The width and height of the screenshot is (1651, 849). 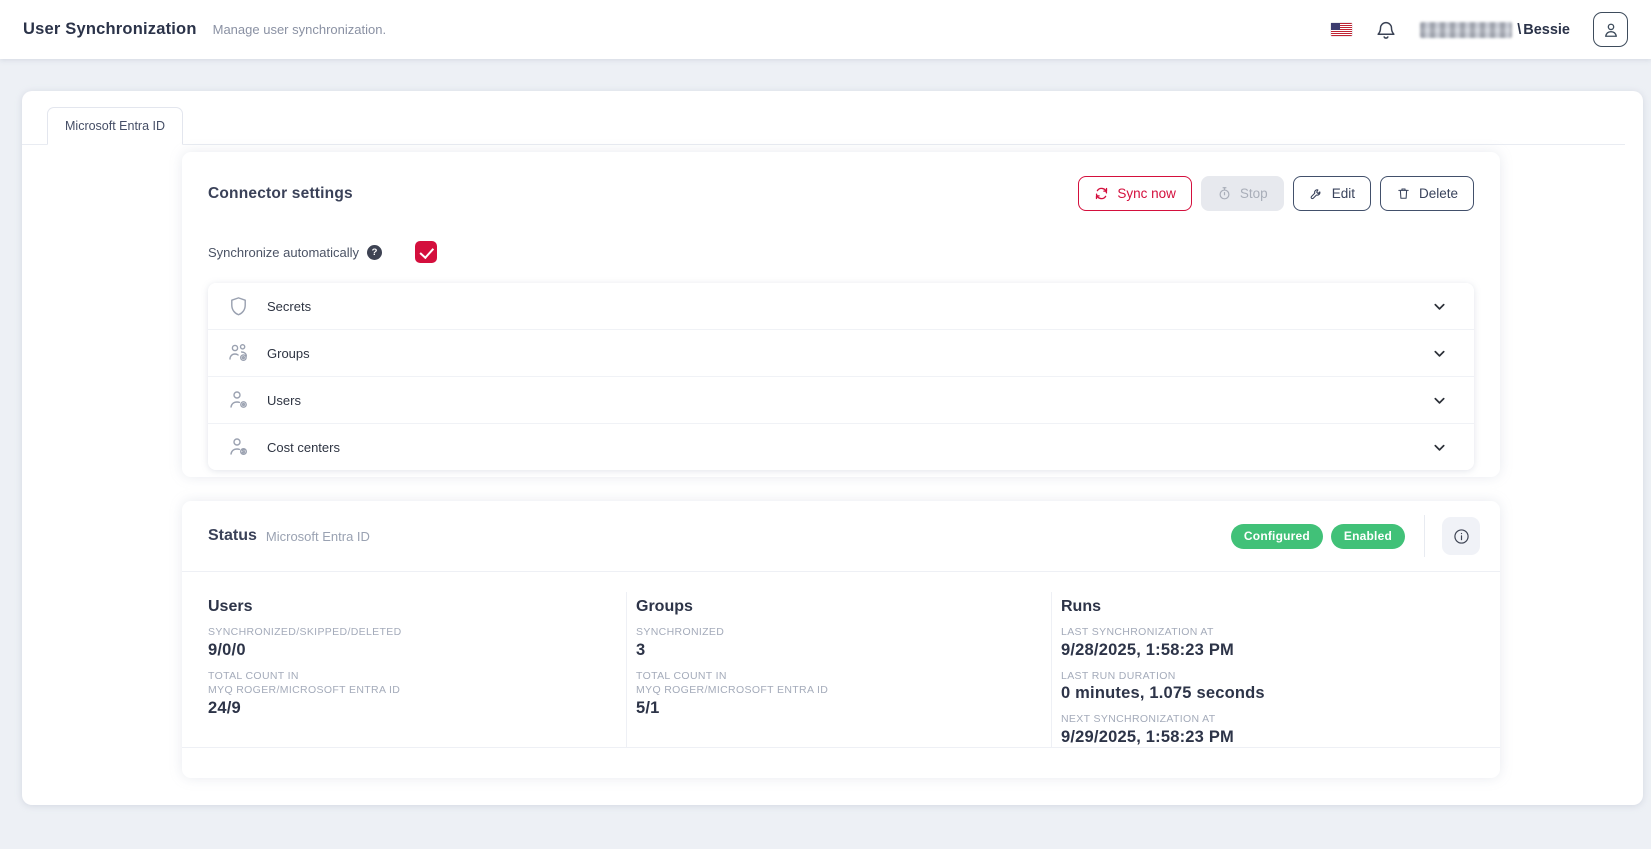 I want to click on accordion-label: Groups, so click(x=288, y=353).